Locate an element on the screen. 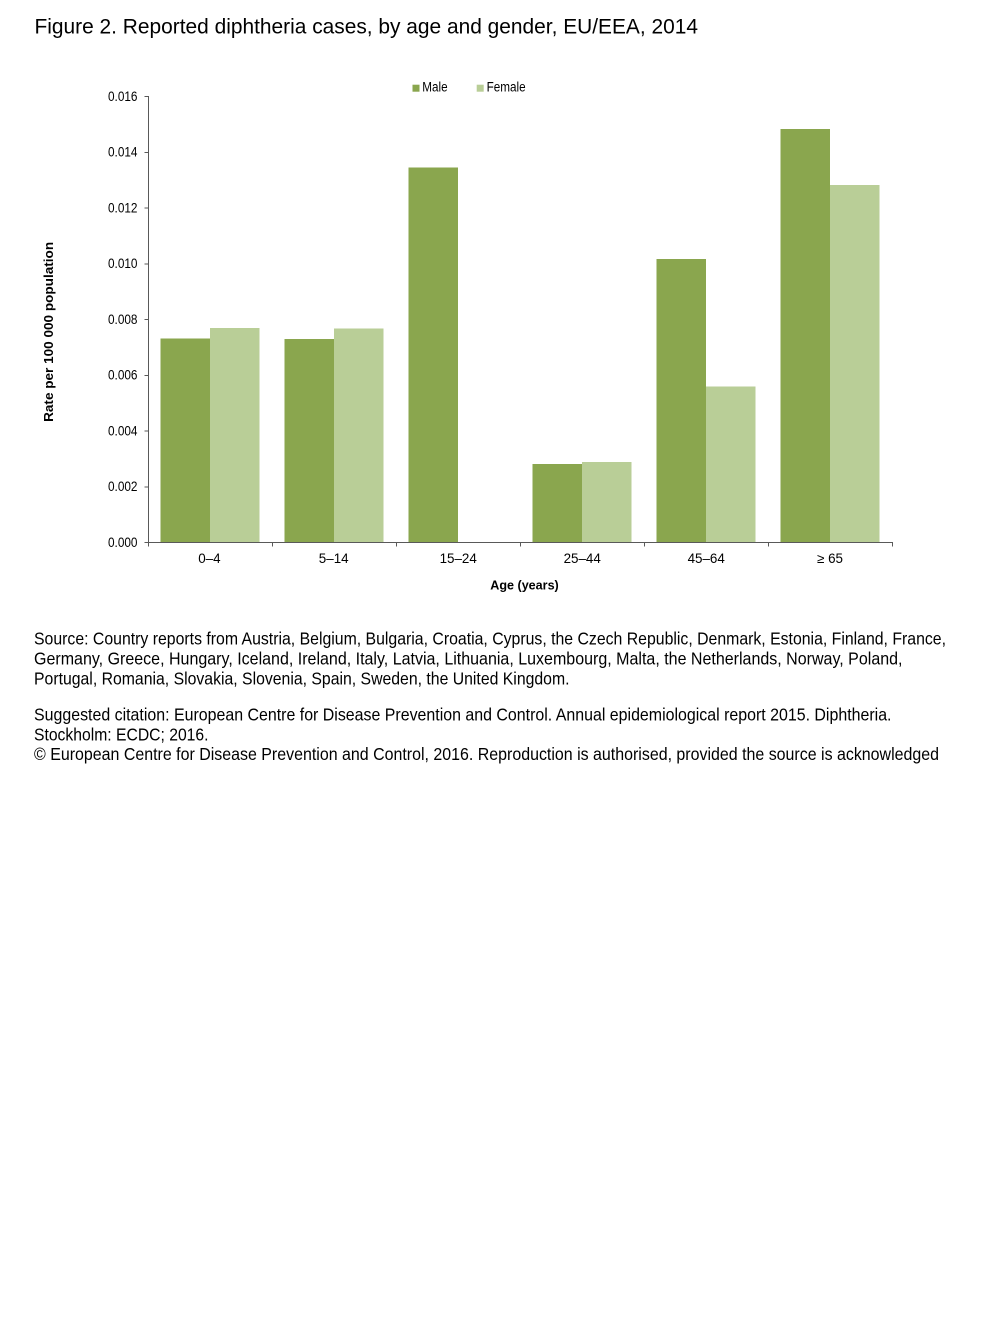 The width and height of the screenshot is (1008, 1344). svg-text: 15–24 is located at coordinates (459, 558).